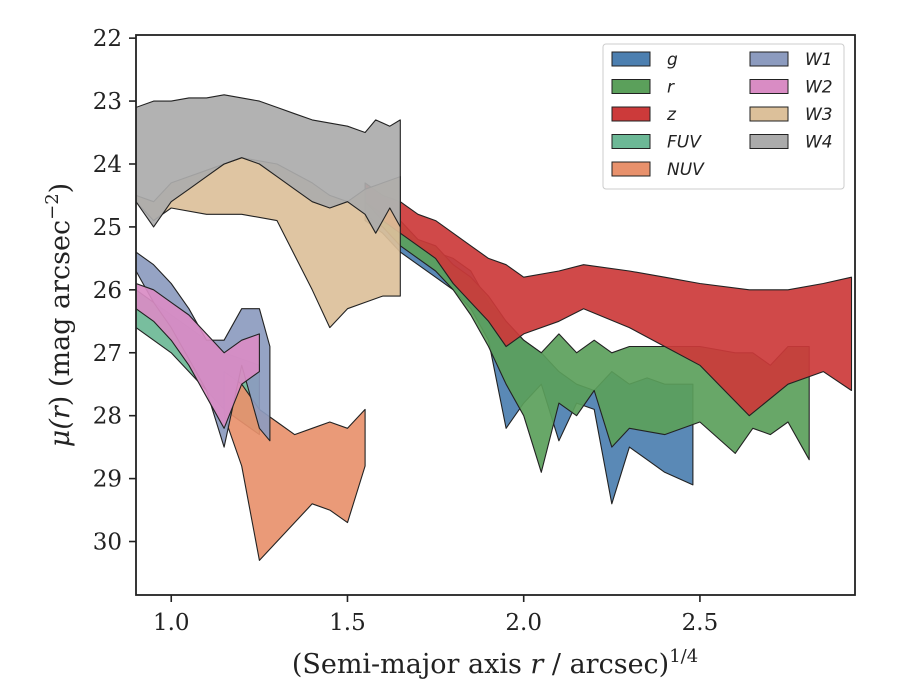  What do you see at coordinates (495, 663) in the screenshot?
I see `x-axis-label: (Semi-major axis r / arcsec)1/4` at bounding box center [495, 663].